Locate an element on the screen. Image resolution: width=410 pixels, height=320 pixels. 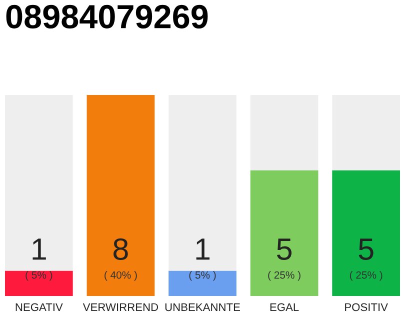
chart-title: 08984079269 is located at coordinates (107, 16).